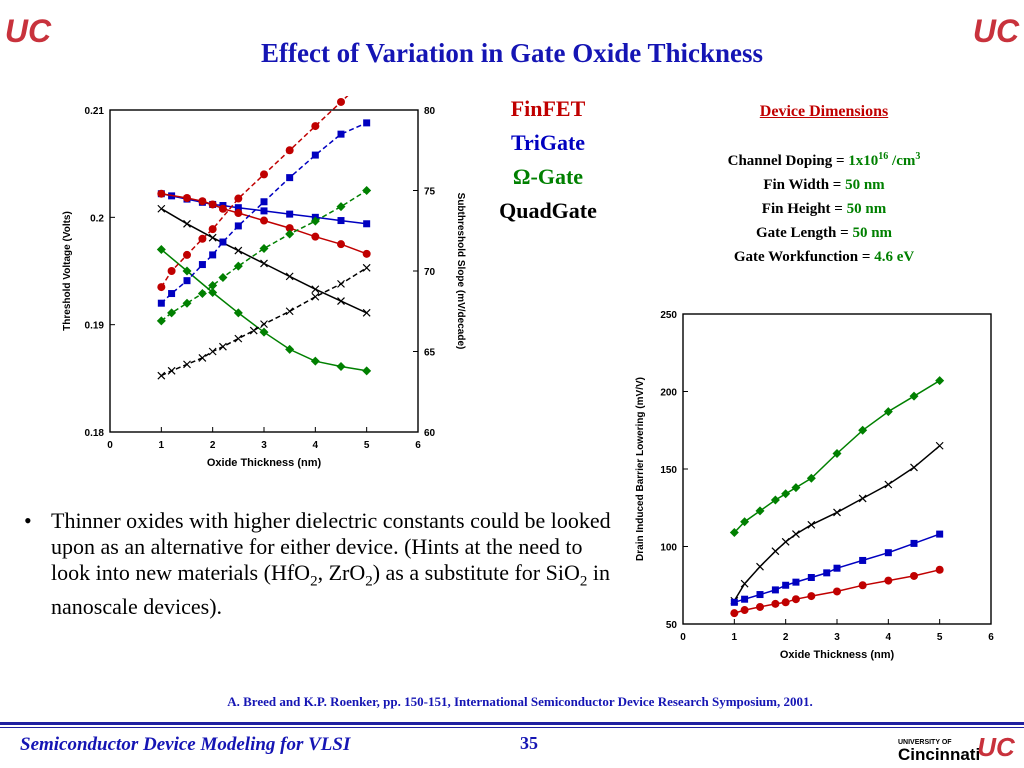 Image resolution: width=1024 pixels, height=768 pixels. Describe the element at coordinates (824, 111) in the screenshot. I see `device-dimensions-header: Device Dimensions` at that location.